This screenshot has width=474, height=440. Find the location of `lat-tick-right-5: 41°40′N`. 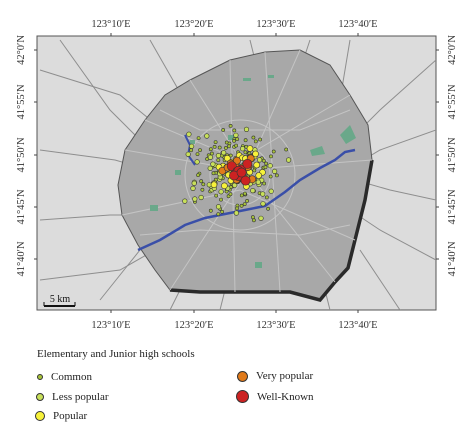

lat-tick-right-5: 41°40′N is located at coordinates (452, 258).